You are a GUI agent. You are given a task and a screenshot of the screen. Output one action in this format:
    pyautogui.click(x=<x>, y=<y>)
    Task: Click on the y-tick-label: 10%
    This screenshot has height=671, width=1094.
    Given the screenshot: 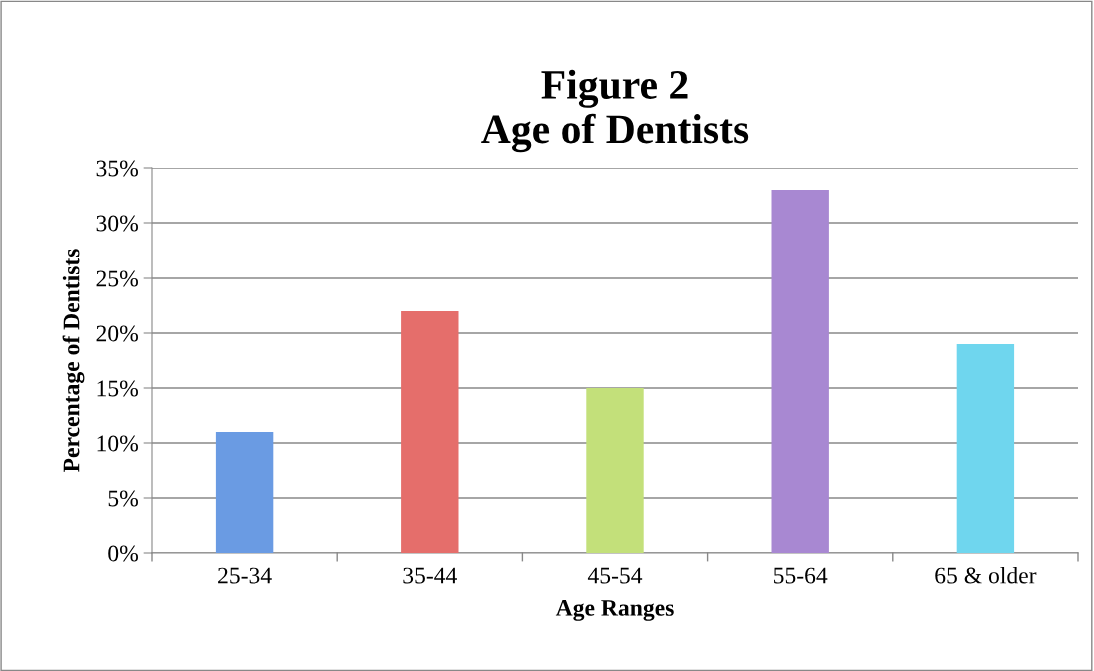 What is the action you would take?
    pyautogui.click(x=117, y=443)
    